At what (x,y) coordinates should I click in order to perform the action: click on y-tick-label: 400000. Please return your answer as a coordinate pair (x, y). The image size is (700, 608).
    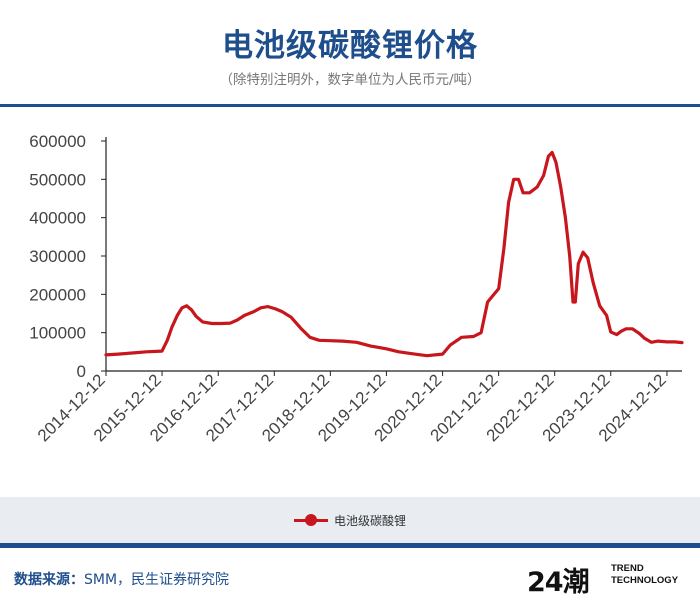
    Looking at the image, I should click on (57, 218).